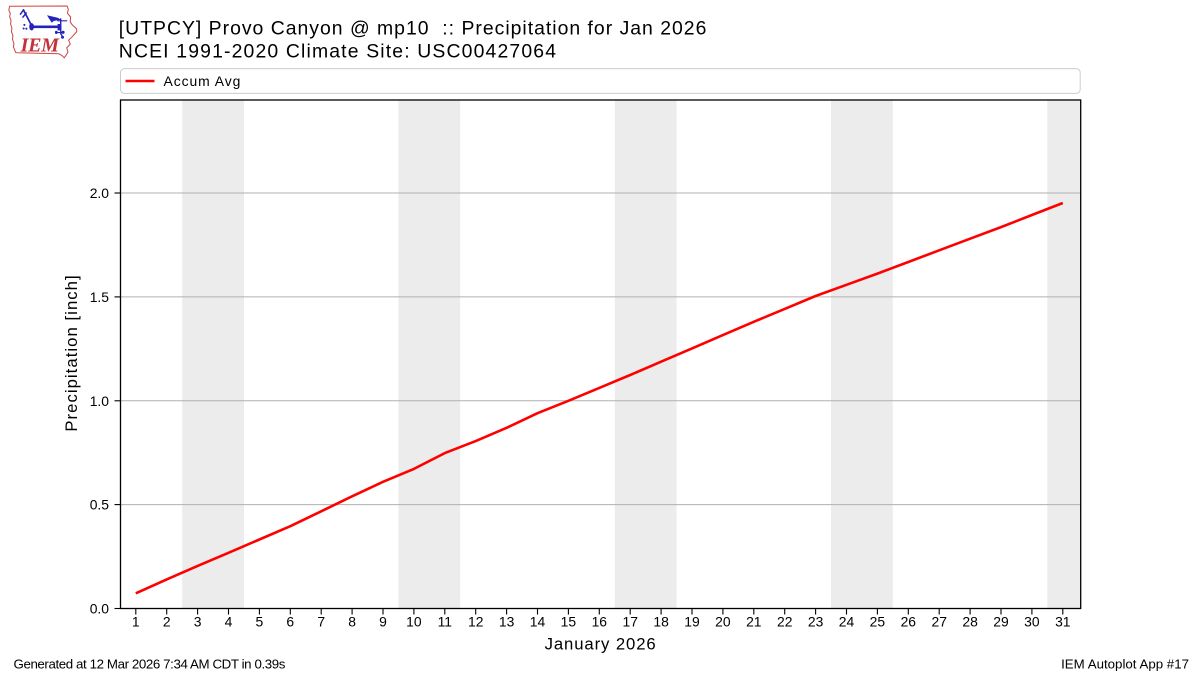 This screenshot has width=1200, height=680. I want to click on svg-text: 22, so click(785, 622).